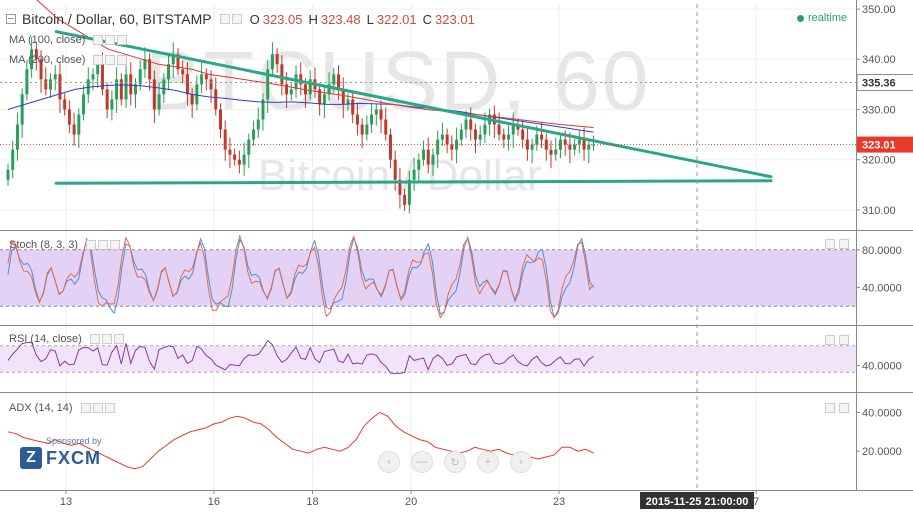 This screenshot has height=513, width=913. What do you see at coordinates (455, 462) in the screenshot?
I see `reset-icon: ↻` at bounding box center [455, 462].